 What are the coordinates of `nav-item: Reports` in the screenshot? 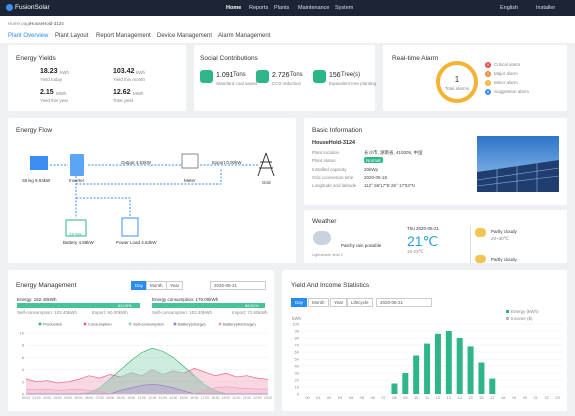 It's located at (259, 8).